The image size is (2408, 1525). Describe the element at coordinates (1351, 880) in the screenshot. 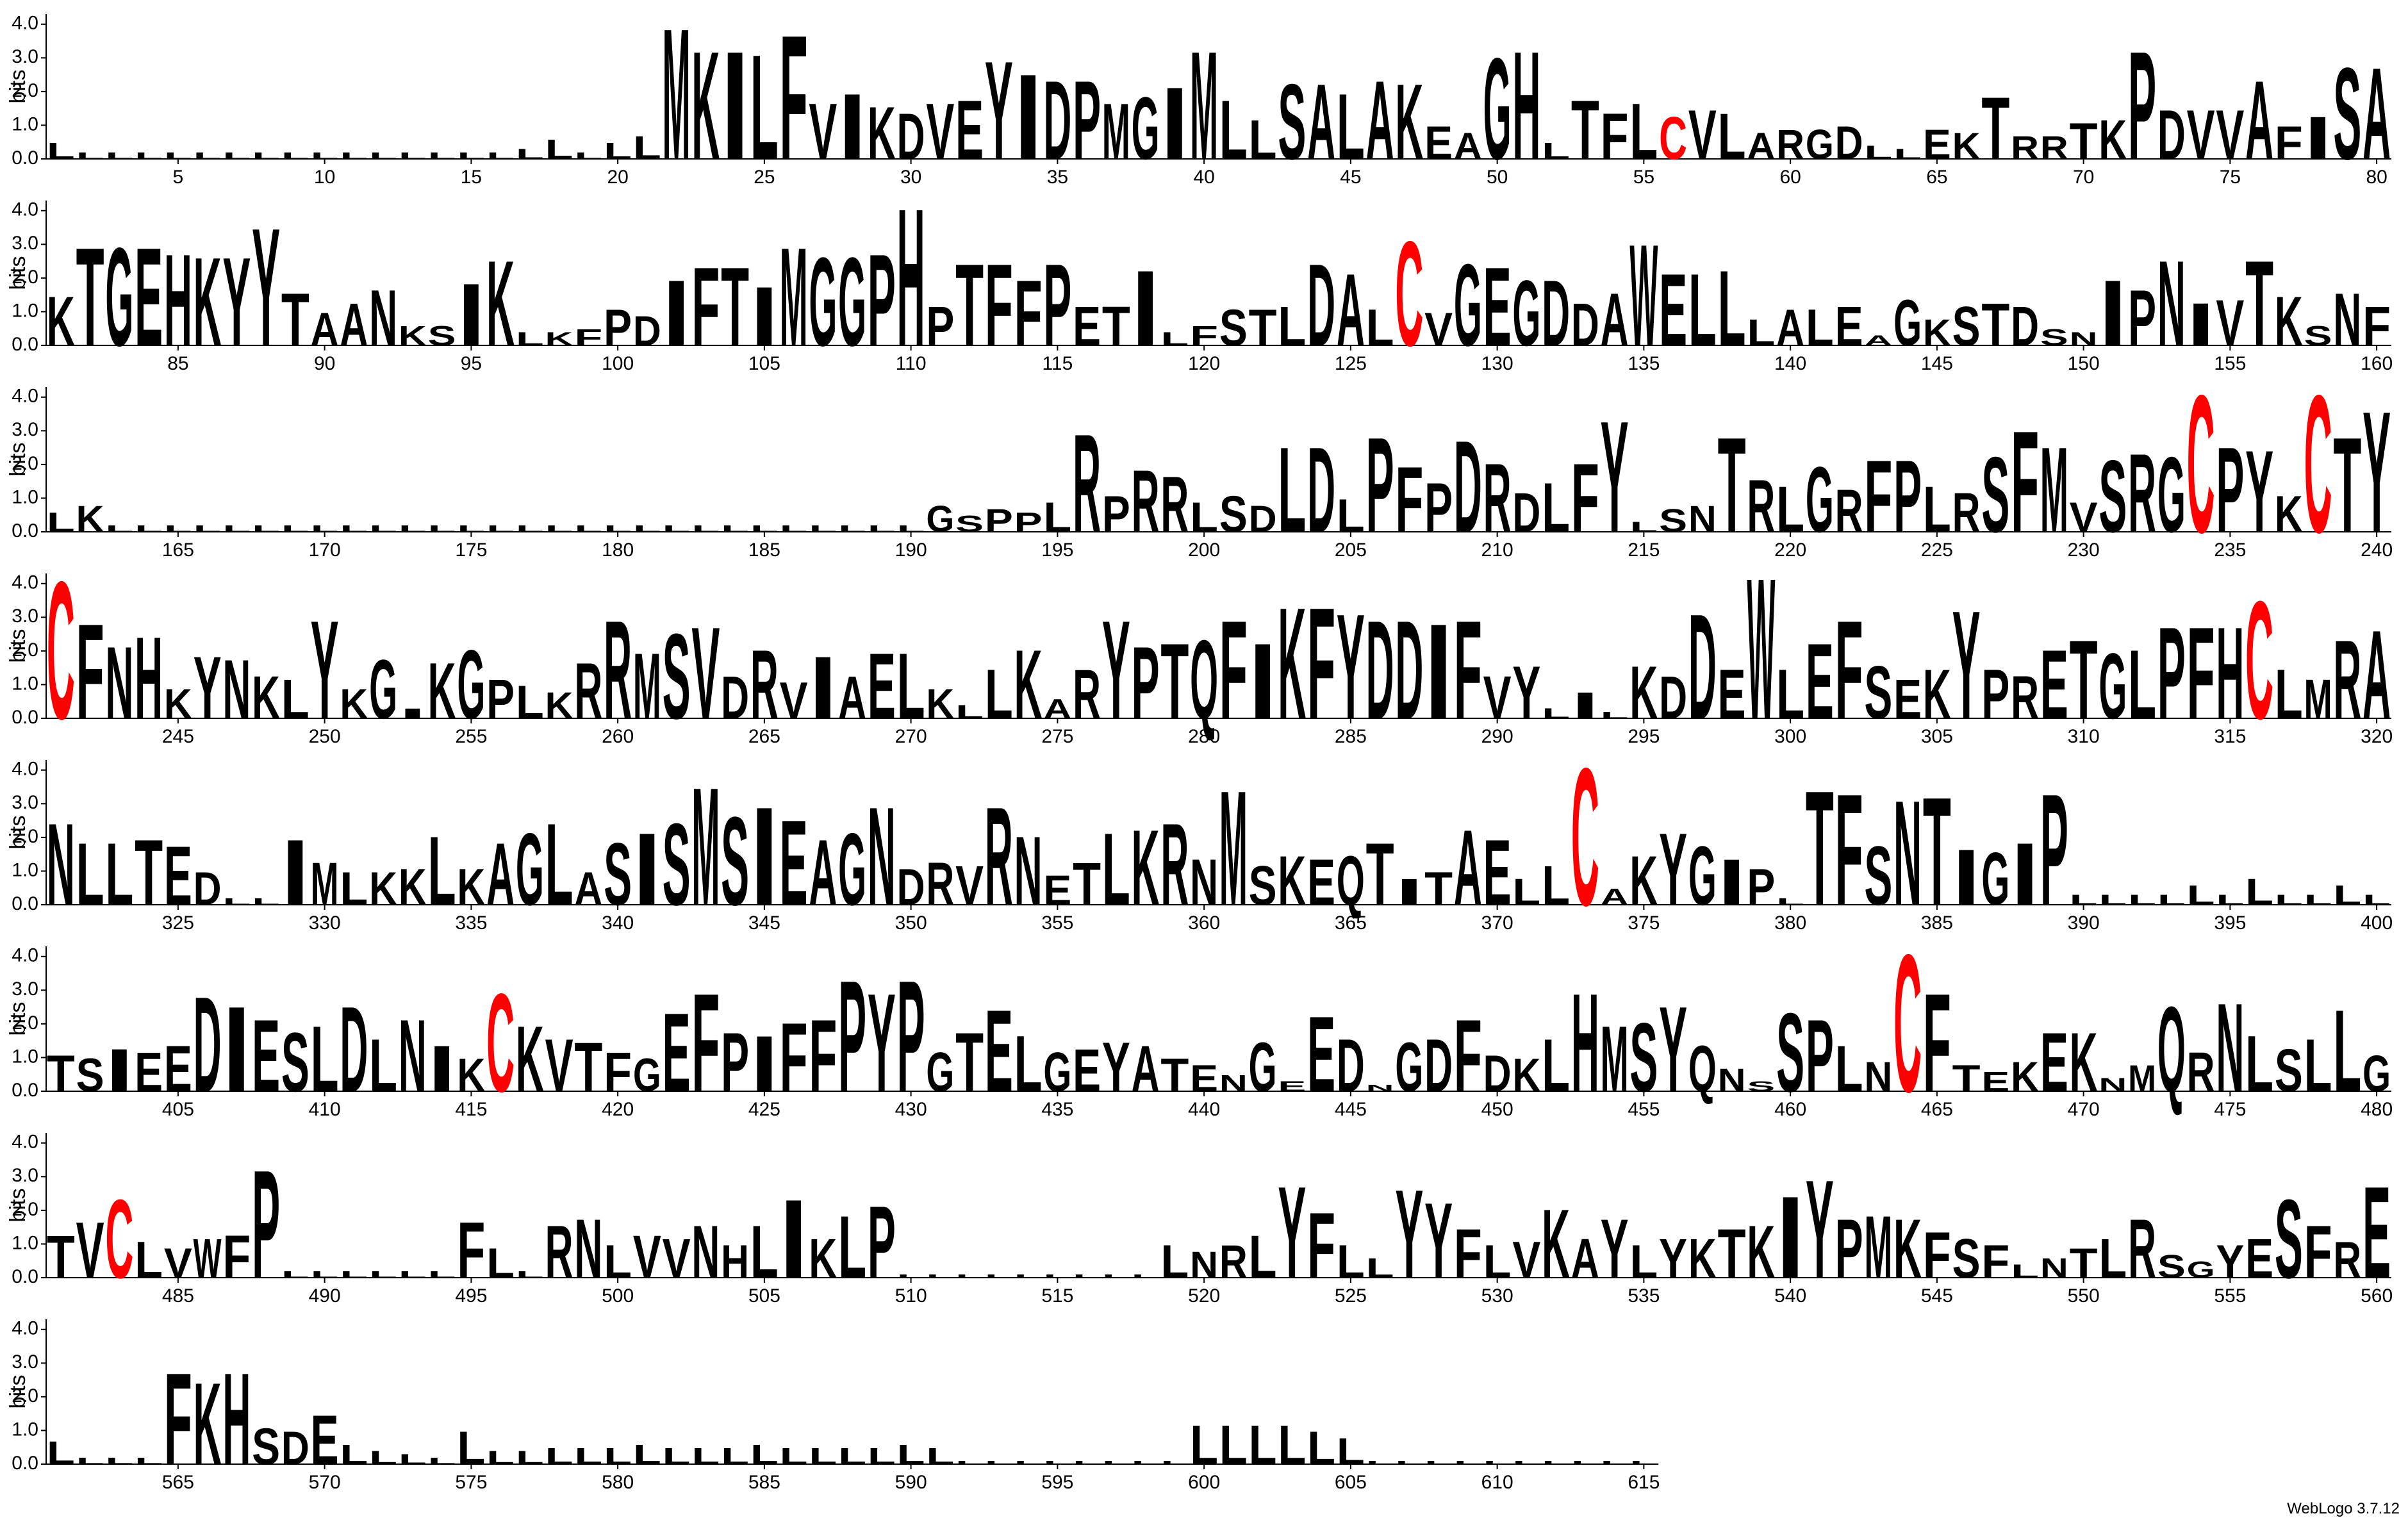

I see `logo-letter: Q` at that location.